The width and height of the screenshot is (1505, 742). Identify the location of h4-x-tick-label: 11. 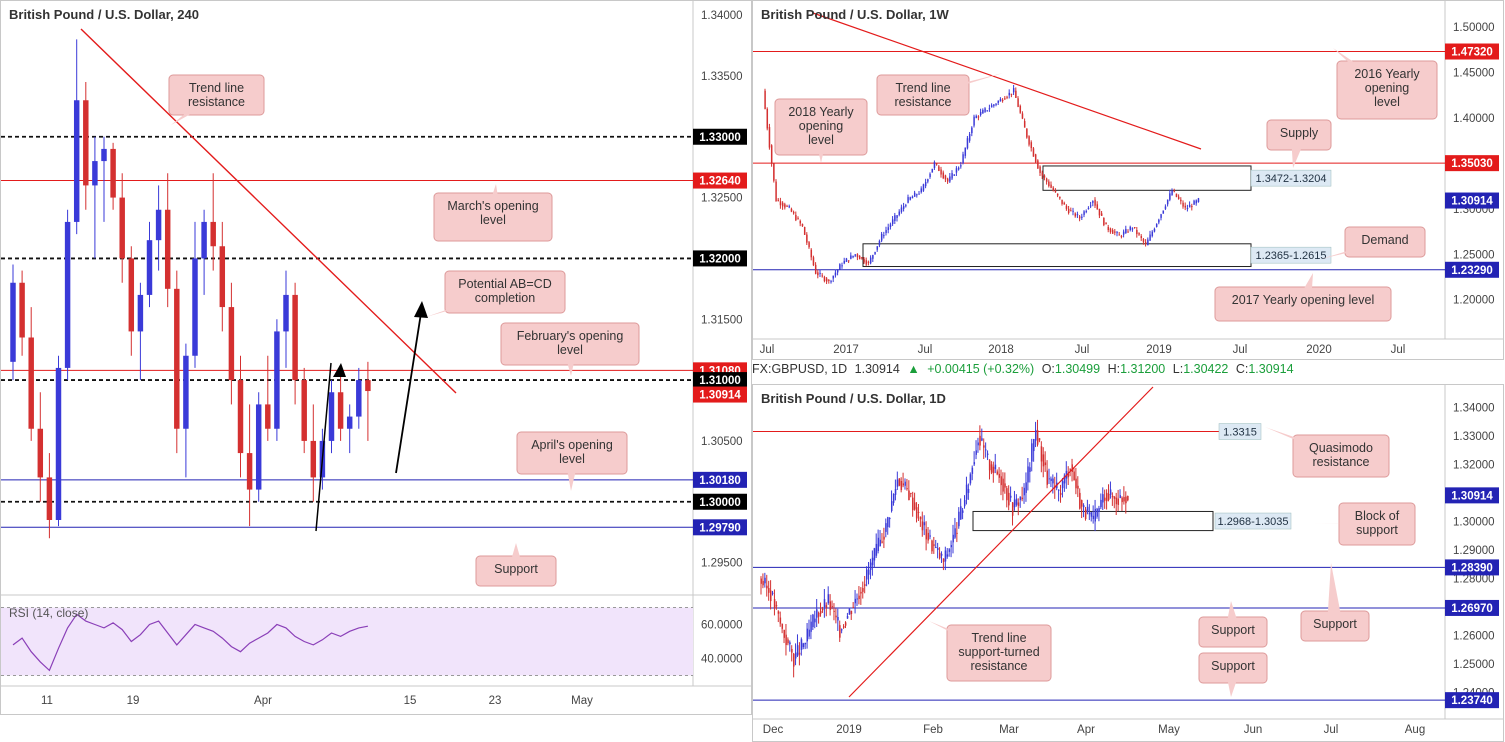
(47, 701).